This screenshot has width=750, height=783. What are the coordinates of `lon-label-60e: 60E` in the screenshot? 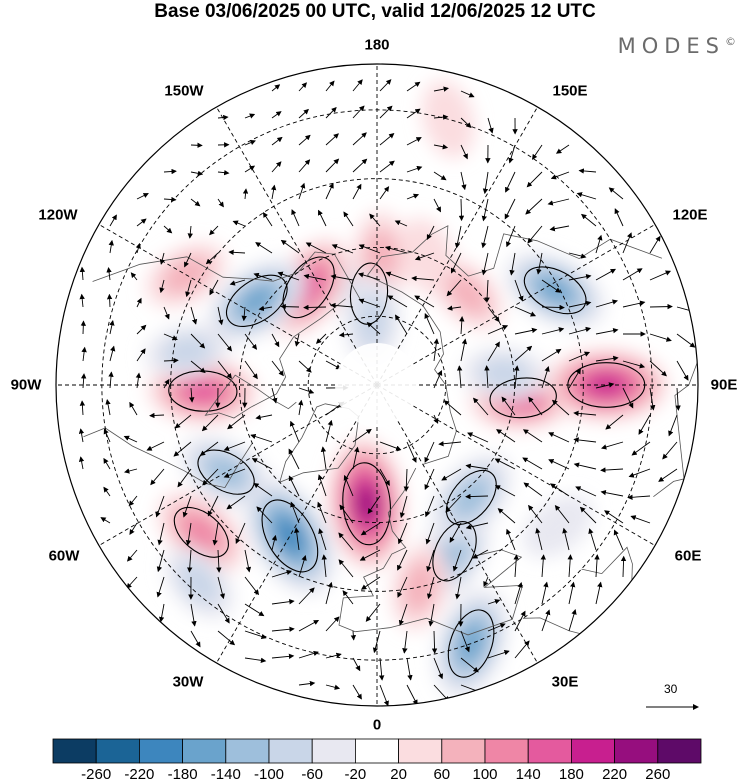 It's located at (688, 556).